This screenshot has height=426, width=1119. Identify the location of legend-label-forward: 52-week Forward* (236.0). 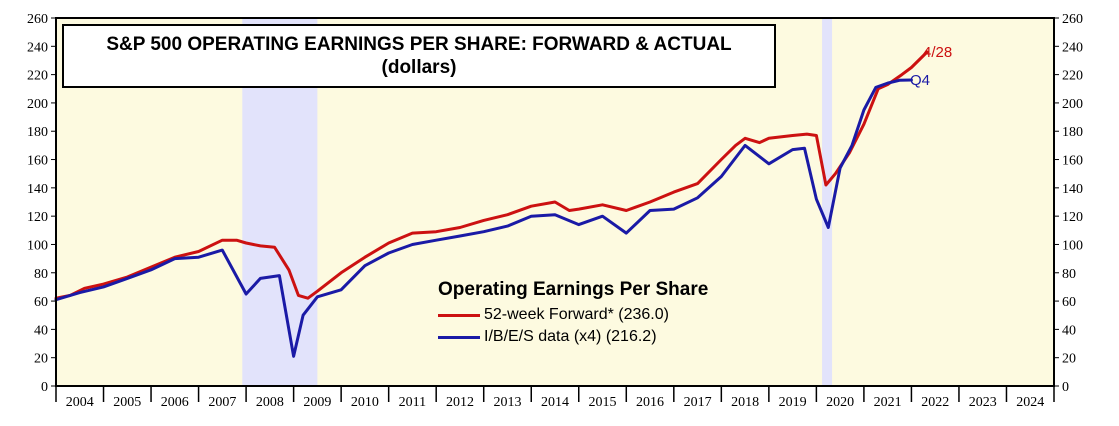
(576, 314).